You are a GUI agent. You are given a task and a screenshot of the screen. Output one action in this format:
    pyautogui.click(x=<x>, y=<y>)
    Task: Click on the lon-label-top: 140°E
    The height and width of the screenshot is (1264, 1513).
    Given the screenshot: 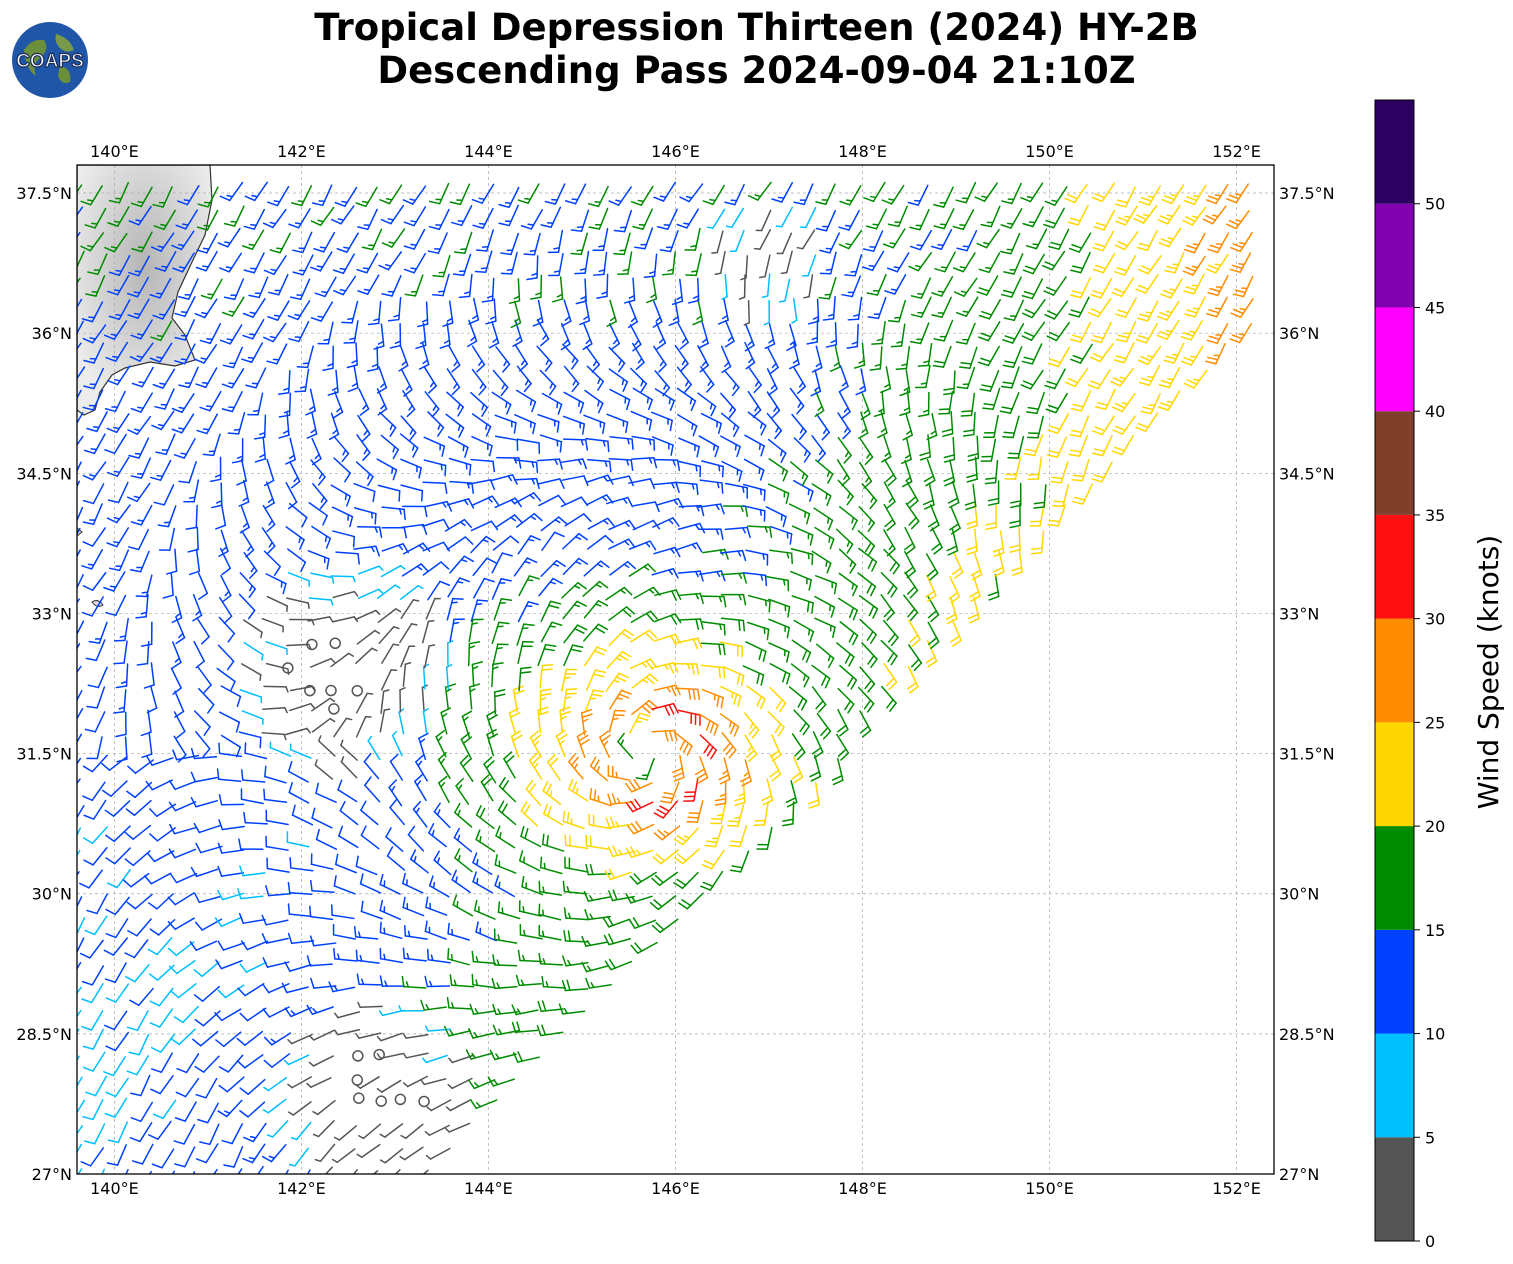 What is the action you would take?
    pyautogui.click(x=114, y=151)
    